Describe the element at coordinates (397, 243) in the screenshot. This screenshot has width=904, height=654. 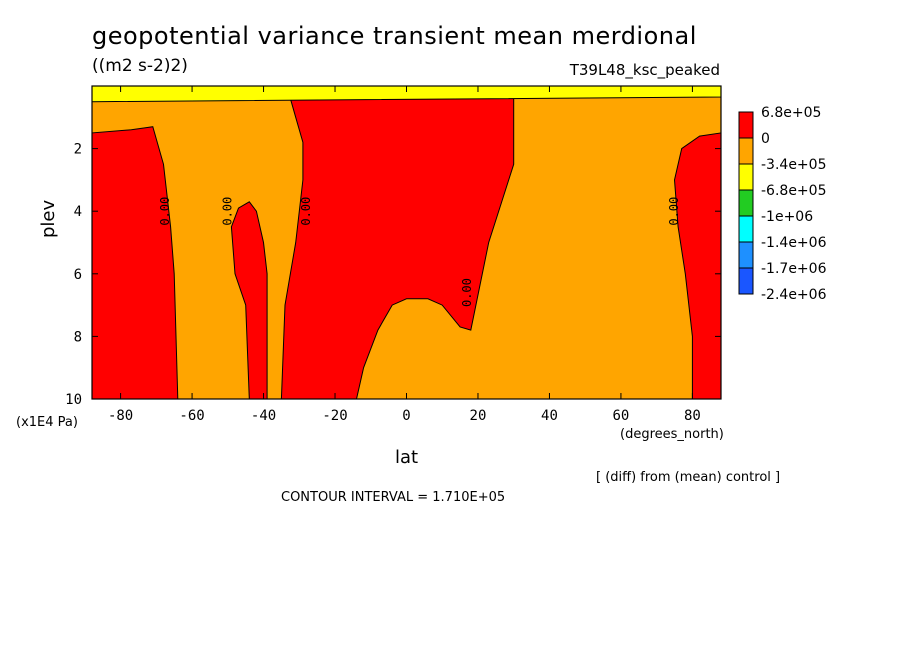
I see `region-red-central` at that location.